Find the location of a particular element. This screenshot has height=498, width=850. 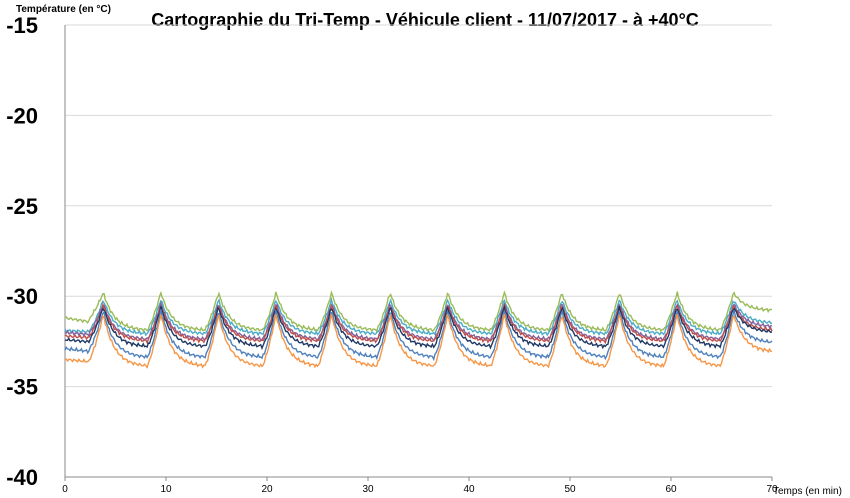

y-tick-label: -40 is located at coordinates (22, 477).